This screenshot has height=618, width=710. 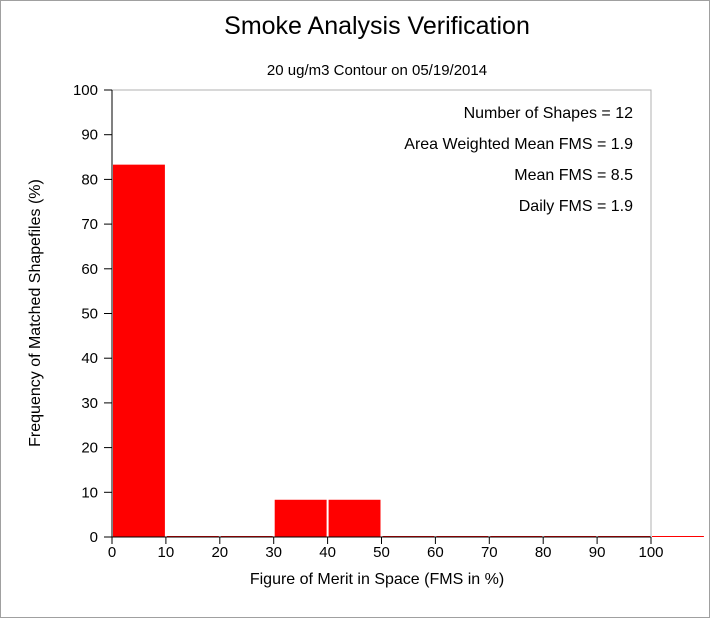 What do you see at coordinates (89, 448) in the screenshot?
I see `y-tick-label-20: 20` at bounding box center [89, 448].